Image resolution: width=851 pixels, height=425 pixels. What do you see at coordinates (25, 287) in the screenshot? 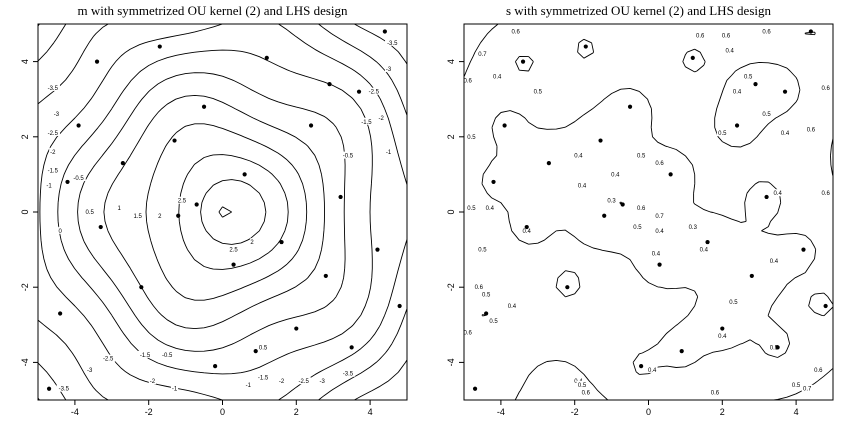
I see `y-tick-label: -2` at bounding box center [25, 287].